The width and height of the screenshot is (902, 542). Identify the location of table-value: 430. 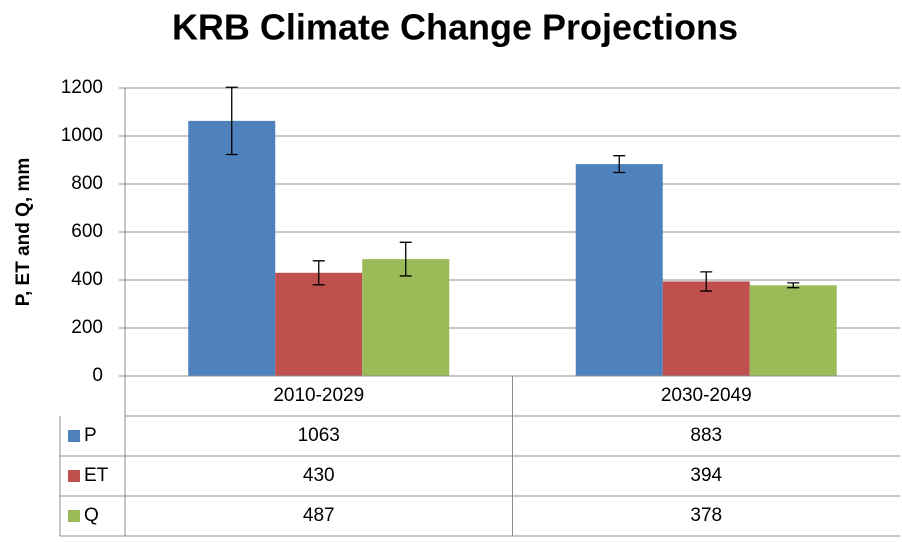
(319, 475).